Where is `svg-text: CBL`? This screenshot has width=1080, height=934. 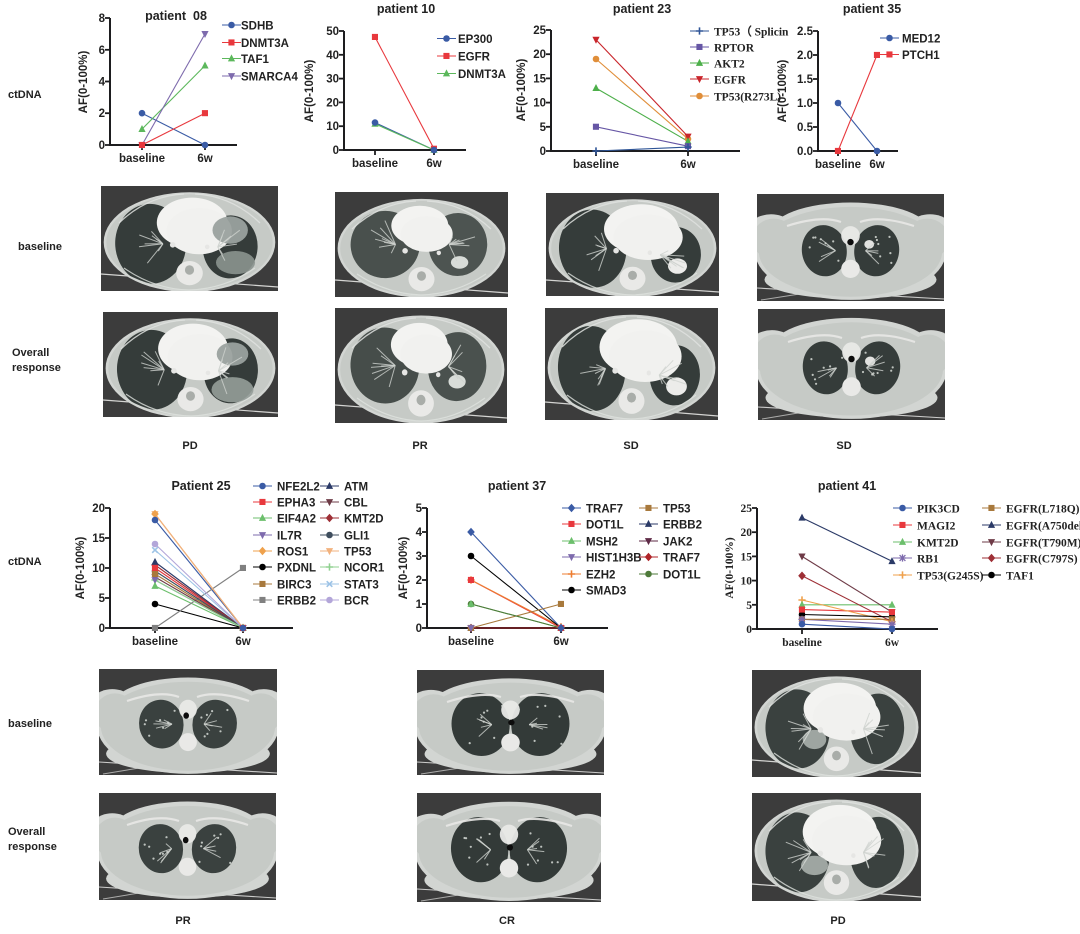
svg-text: CBL is located at coordinates (356, 504).